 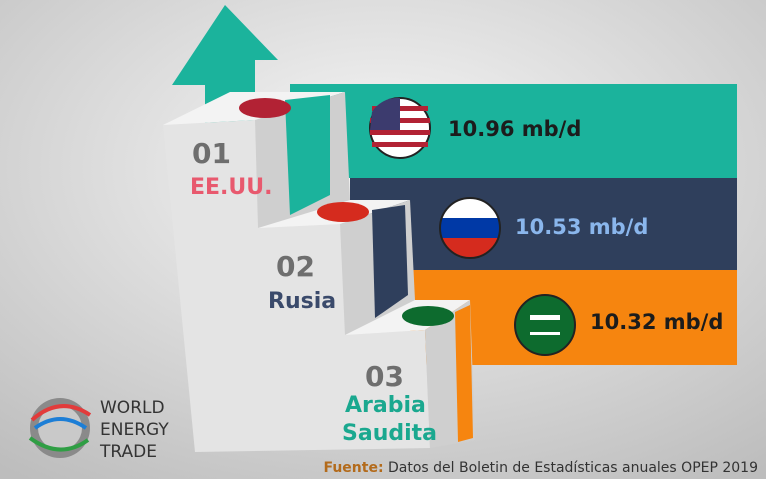 I want to click on band-usa, so click(x=513, y=131).